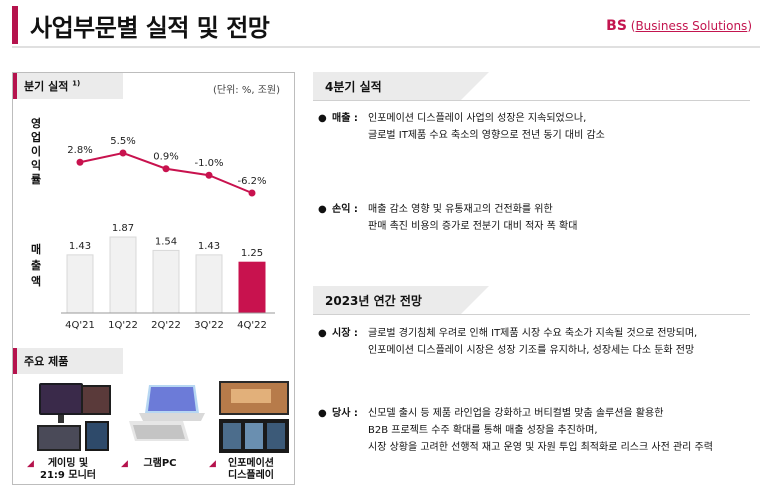  I want to click on bullet-line: 글로벌 IT제품 수요 축소의 영향으로 전년 동기 대비 감소, so click(486, 135).